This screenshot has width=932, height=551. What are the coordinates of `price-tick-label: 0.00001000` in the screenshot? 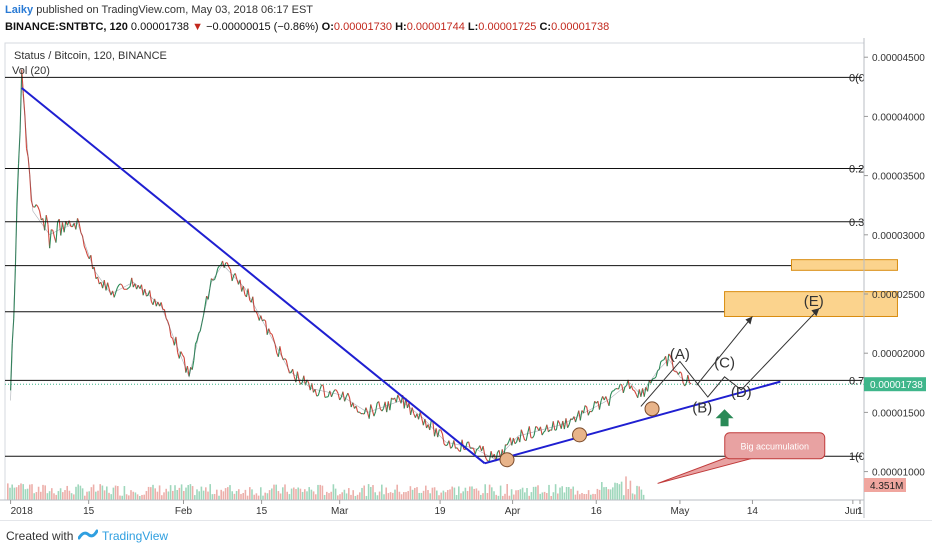 It's located at (898, 473).